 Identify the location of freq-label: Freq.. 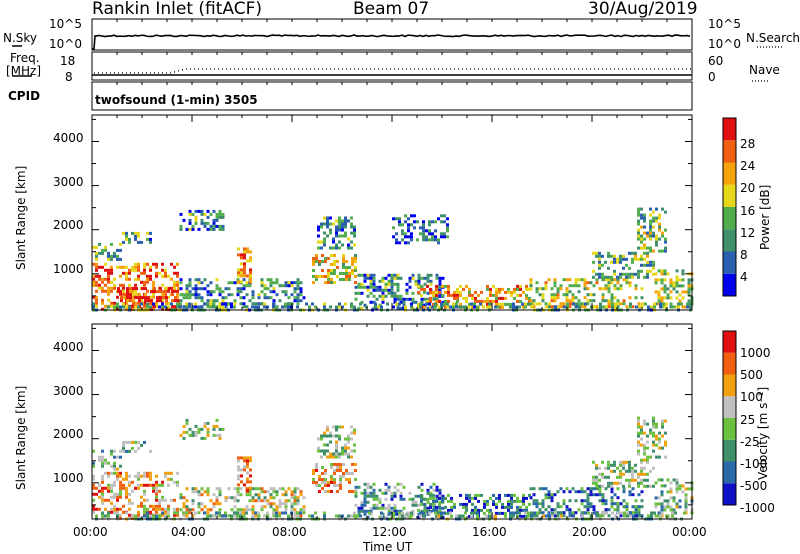
(25, 58).